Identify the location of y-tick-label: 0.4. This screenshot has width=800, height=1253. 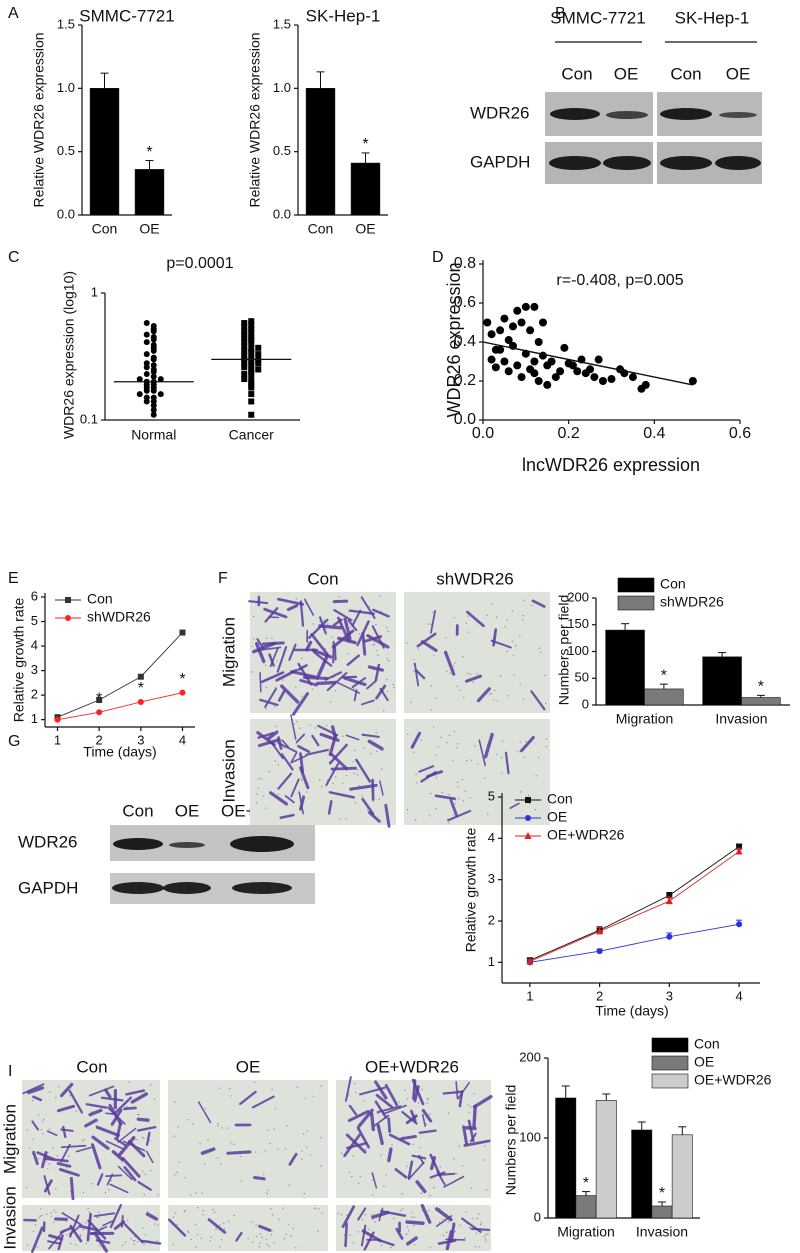
(465, 341).